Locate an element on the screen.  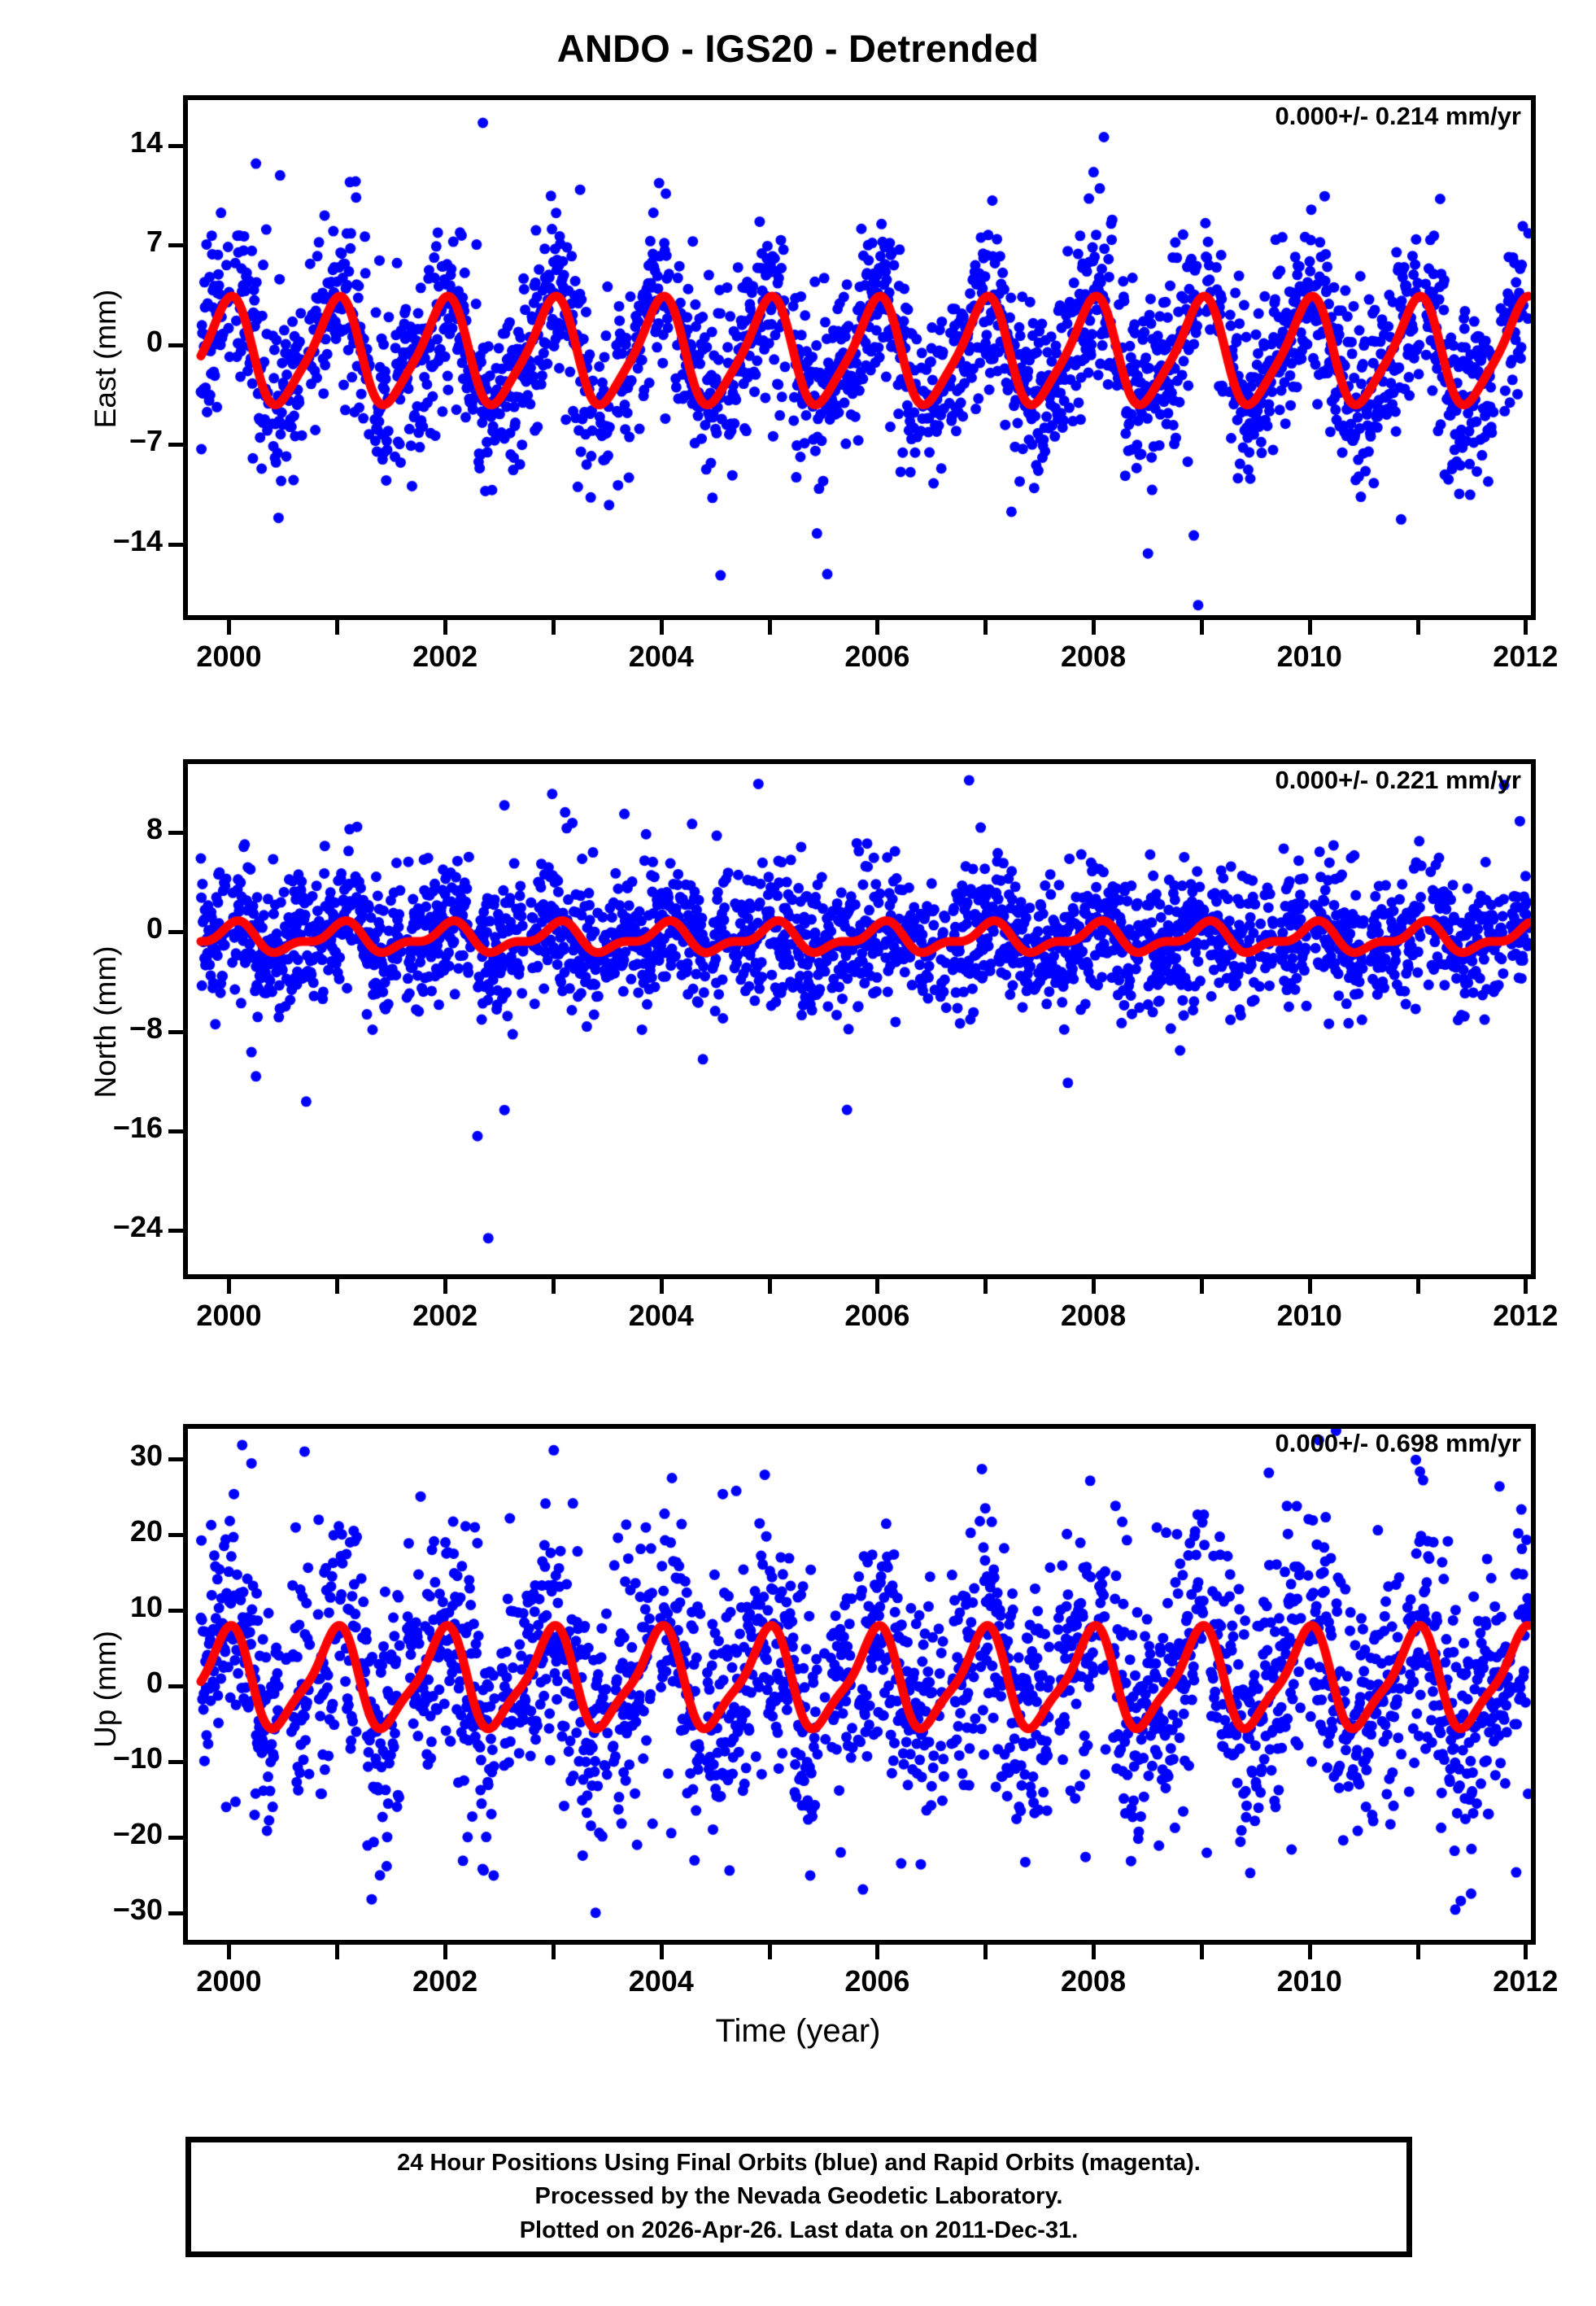
y-tick-label: −20 is located at coordinates (137, 1834).